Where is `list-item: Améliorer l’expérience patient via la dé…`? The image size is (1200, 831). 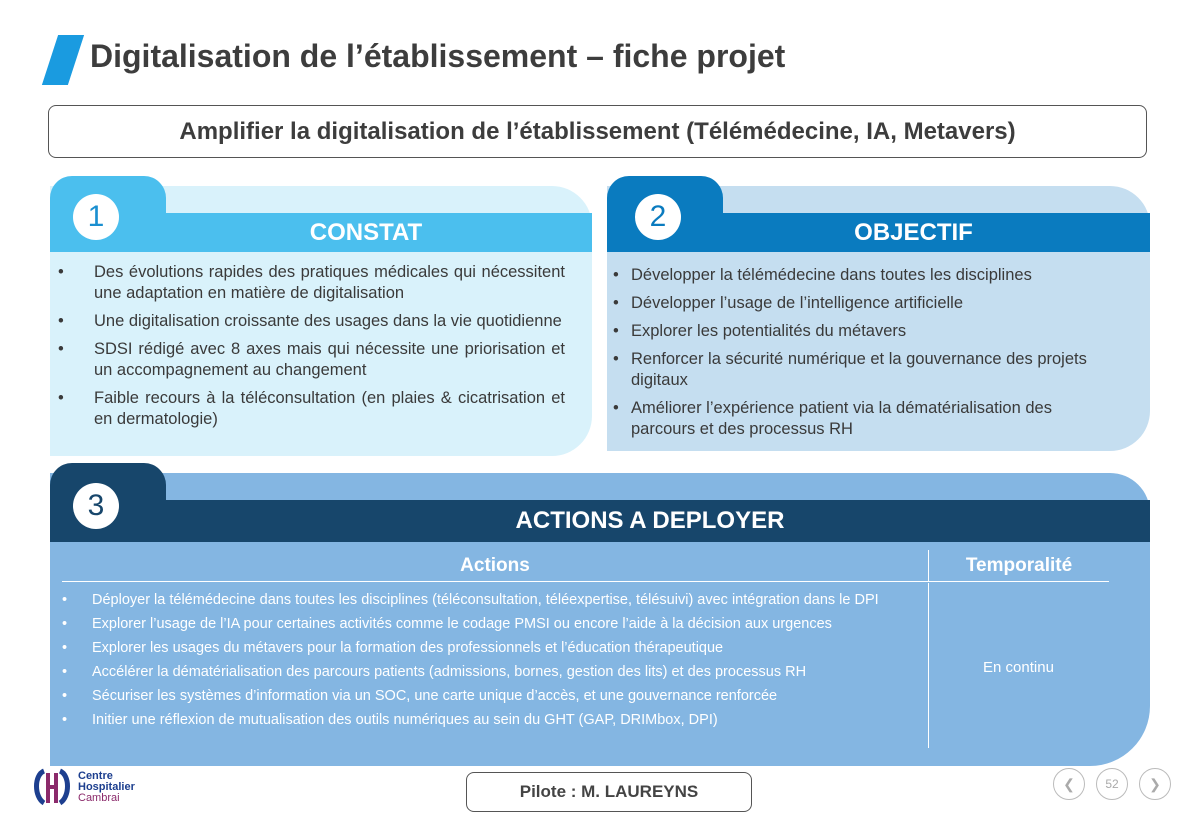 list-item: Améliorer l’expérience patient via la dé… is located at coordinates (857, 419).